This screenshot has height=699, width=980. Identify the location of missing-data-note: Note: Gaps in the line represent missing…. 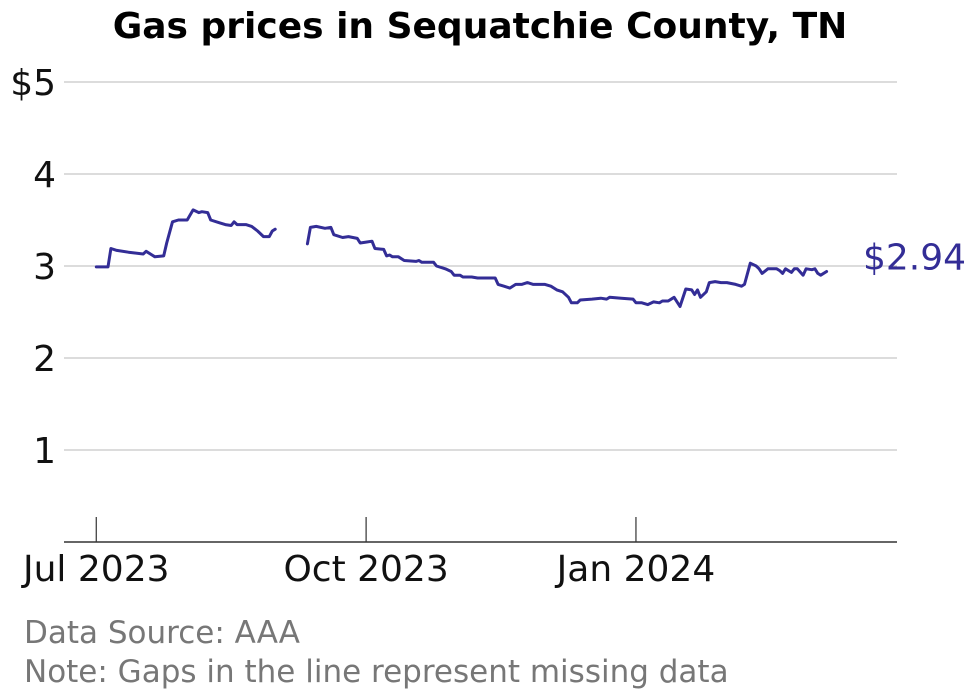
(376, 672).